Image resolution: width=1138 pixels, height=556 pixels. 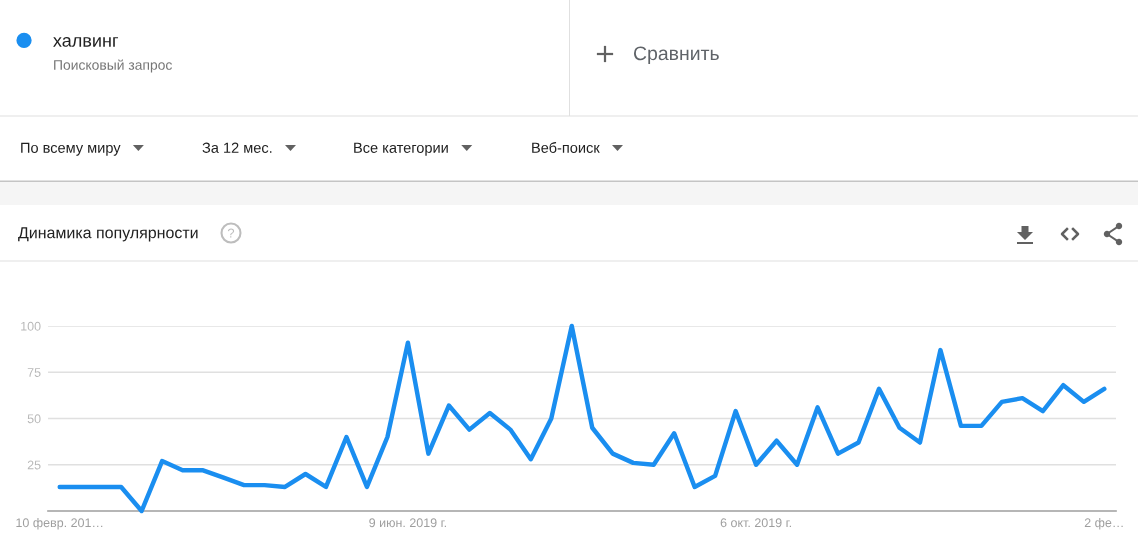 What do you see at coordinates (676, 55) in the screenshot?
I see `text: Сравнить` at bounding box center [676, 55].